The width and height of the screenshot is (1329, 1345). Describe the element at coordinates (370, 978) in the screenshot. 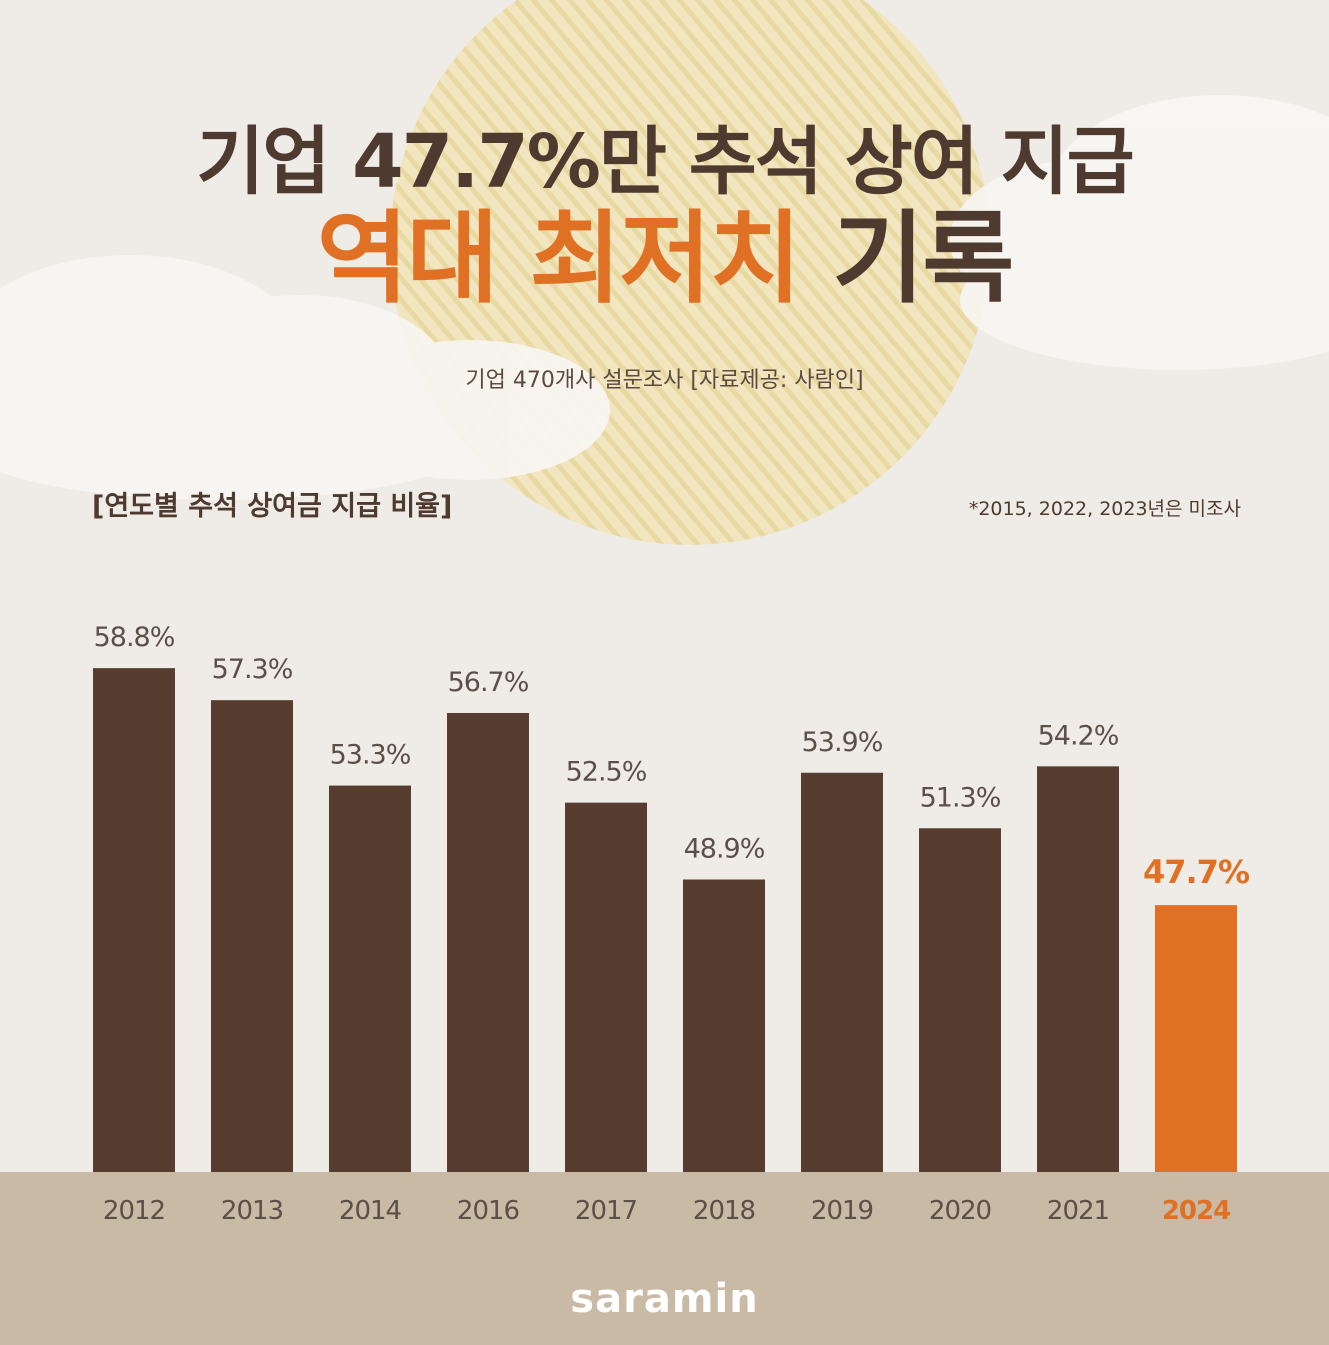

I see `bar-2014` at that location.